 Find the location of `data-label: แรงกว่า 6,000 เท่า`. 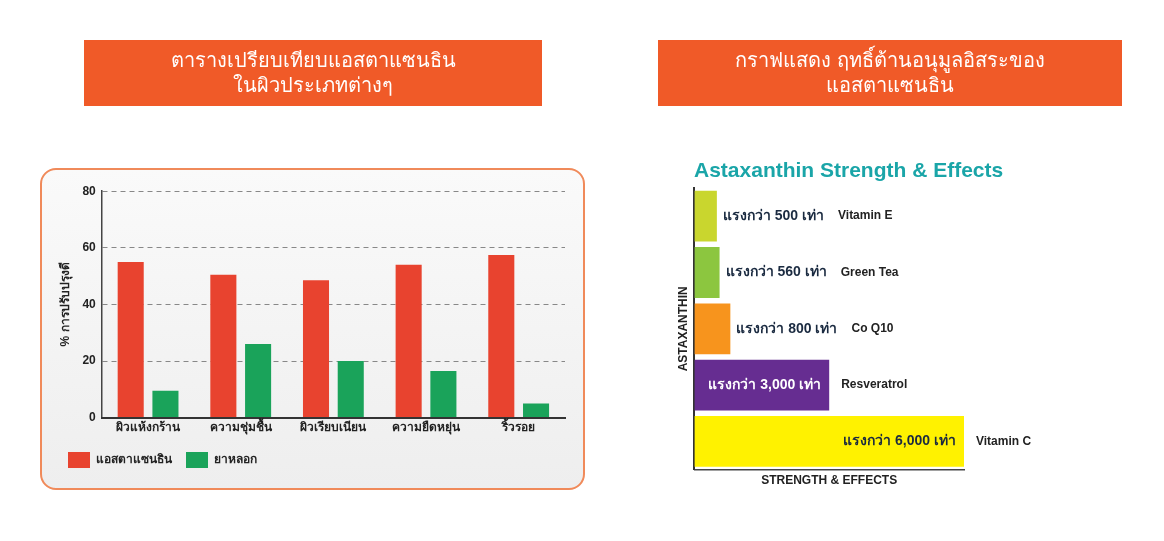

data-label: แรงกว่า 6,000 เท่า is located at coordinates (899, 440).